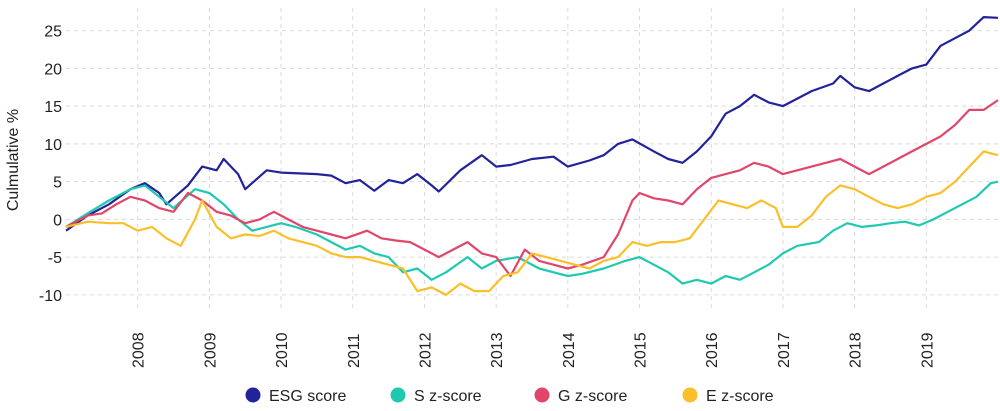 The image size is (1000, 411). What do you see at coordinates (53, 107) in the screenshot?
I see `y-tick-label: 15` at bounding box center [53, 107].